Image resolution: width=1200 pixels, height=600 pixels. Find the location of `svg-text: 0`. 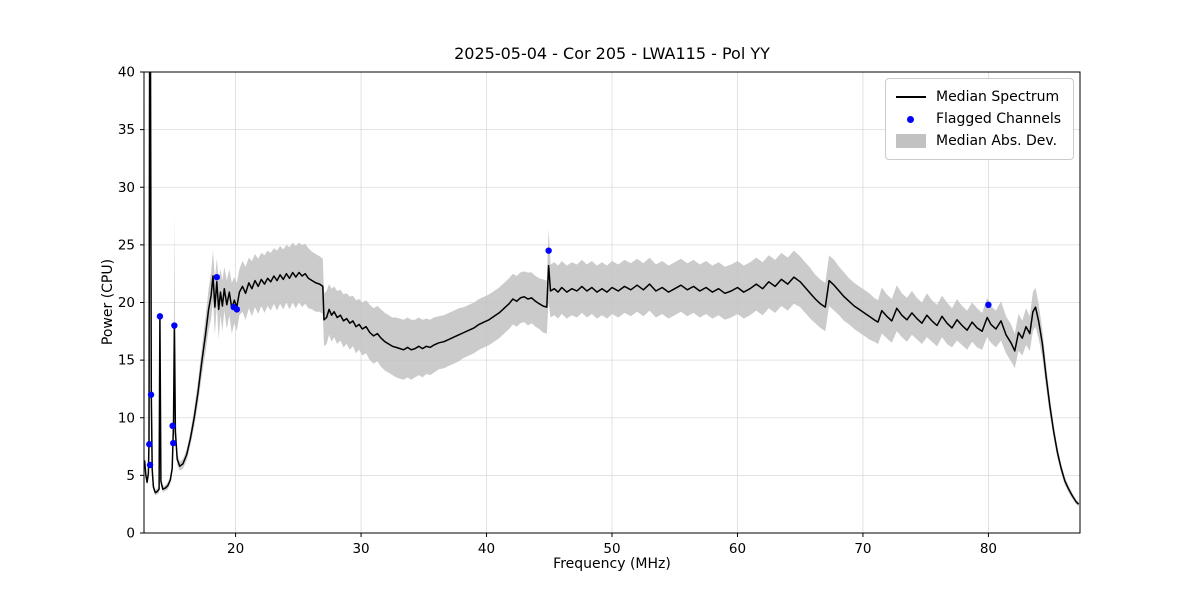

svg-text: 0 is located at coordinates (130, 534).